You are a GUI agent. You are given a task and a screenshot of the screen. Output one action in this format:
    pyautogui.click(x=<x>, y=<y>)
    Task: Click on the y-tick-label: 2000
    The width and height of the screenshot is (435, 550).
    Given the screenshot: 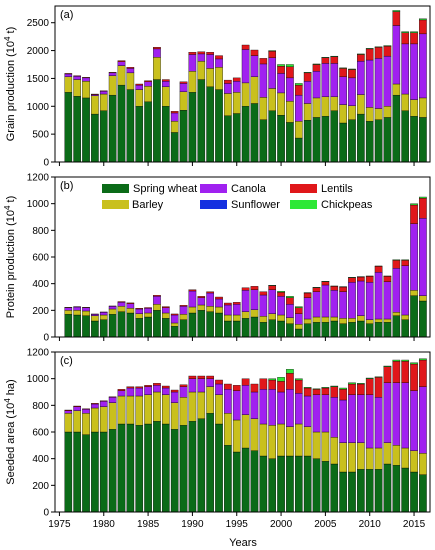 What is the action you would take?
    pyautogui.click(x=38, y=51)
    